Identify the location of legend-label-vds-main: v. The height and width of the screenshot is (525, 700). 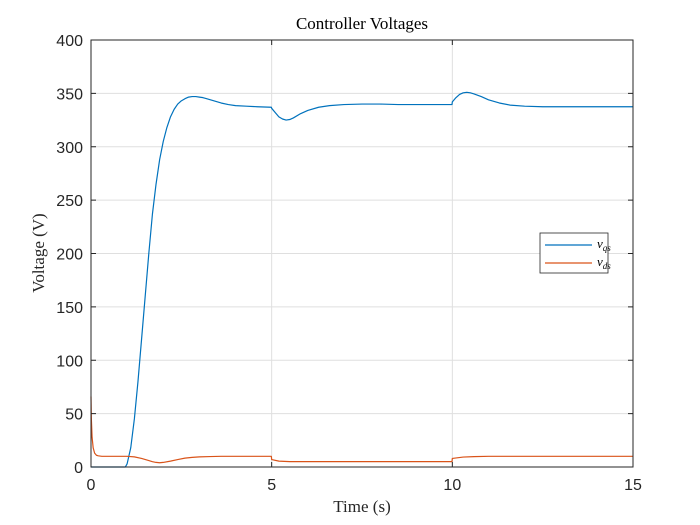
(600, 261).